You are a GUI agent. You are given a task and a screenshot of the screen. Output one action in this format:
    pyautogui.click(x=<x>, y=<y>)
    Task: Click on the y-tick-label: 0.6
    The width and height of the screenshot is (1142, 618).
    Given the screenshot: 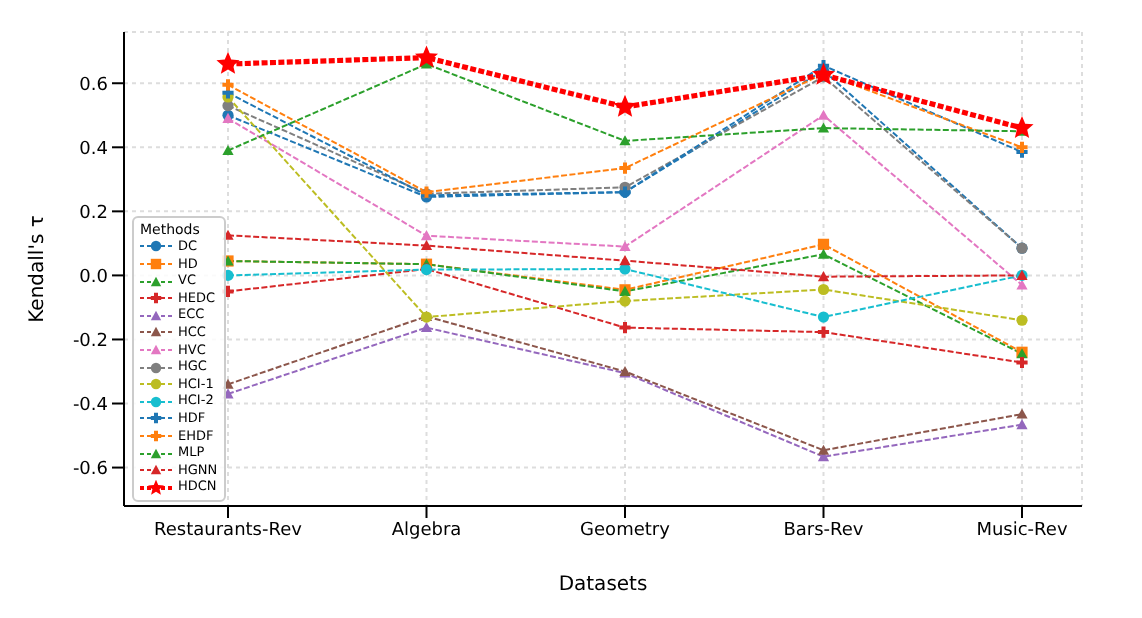 What is the action you would take?
    pyautogui.click(x=94, y=85)
    